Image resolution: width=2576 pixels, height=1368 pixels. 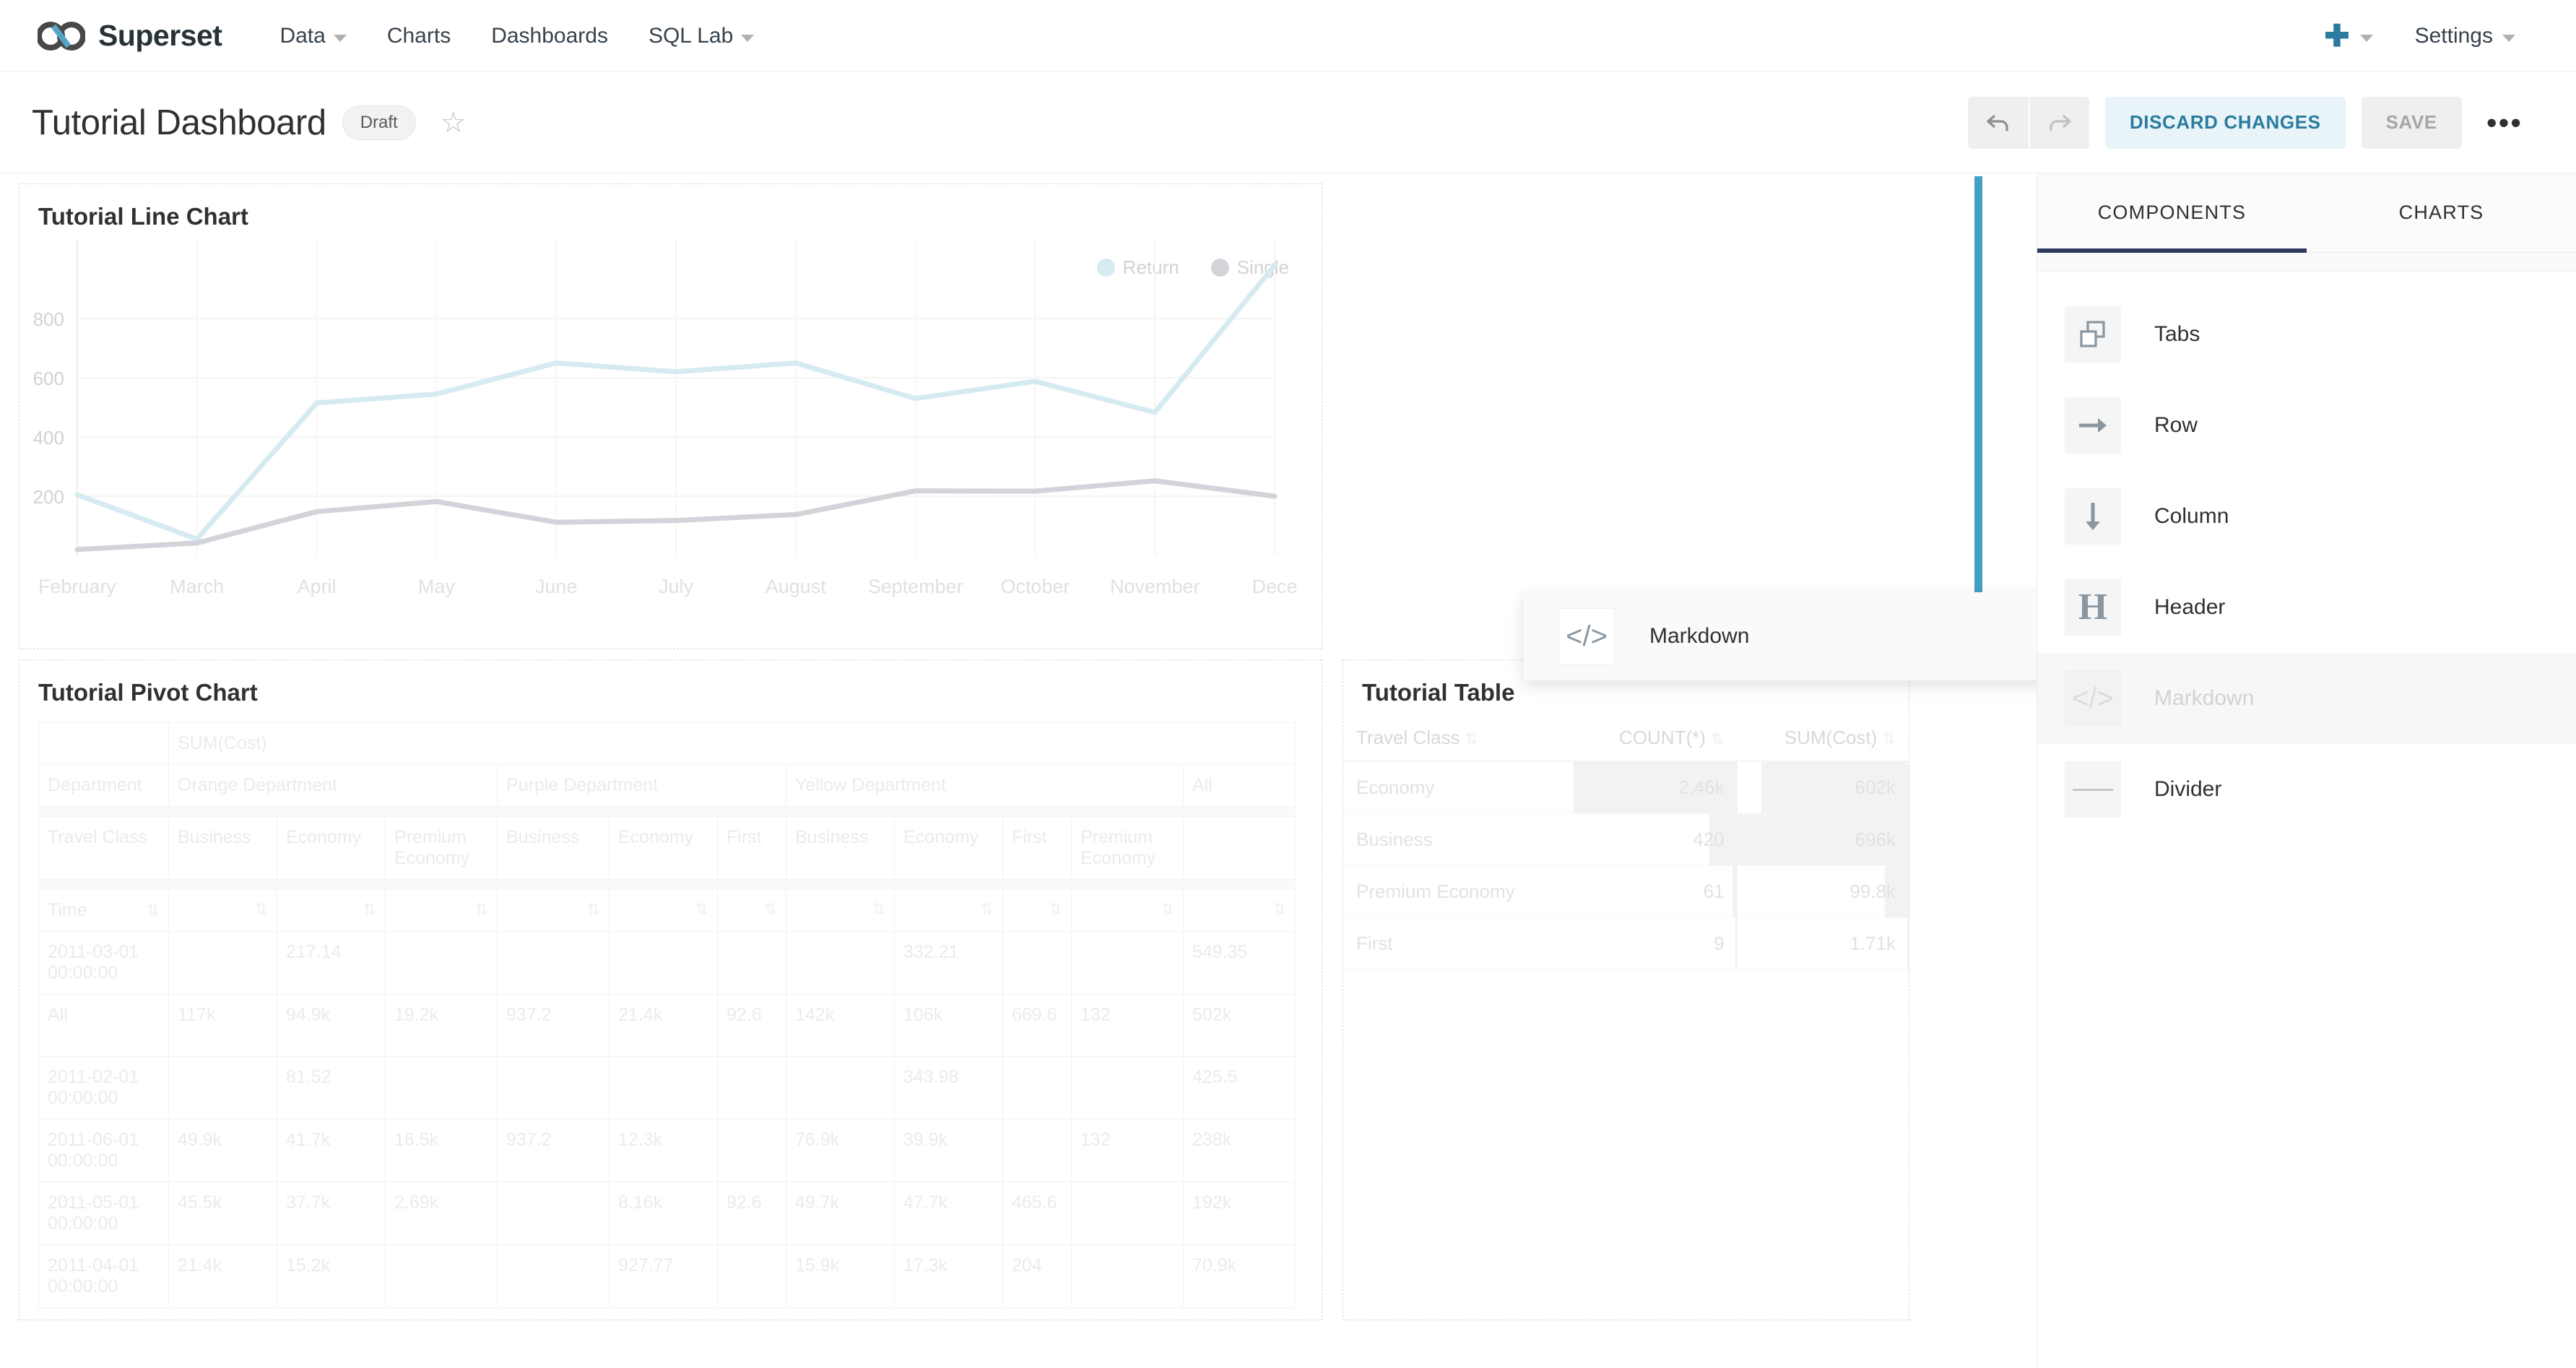 I want to click on component-item-column: Column, so click(x=2306, y=516).